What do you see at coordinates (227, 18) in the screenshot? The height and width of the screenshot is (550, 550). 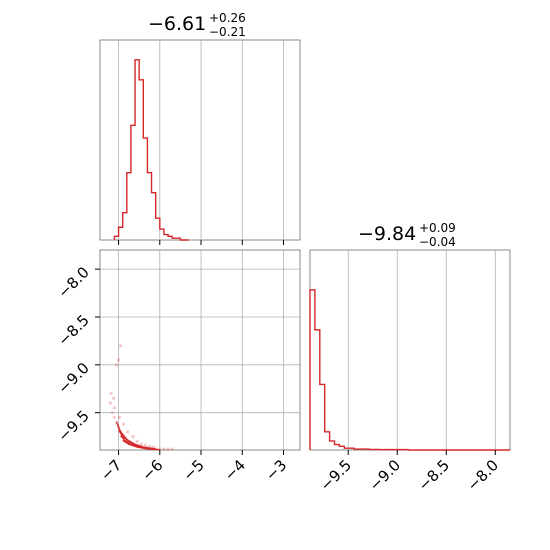 I see `hist1-title-upper: +0.26` at bounding box center [227, 18].